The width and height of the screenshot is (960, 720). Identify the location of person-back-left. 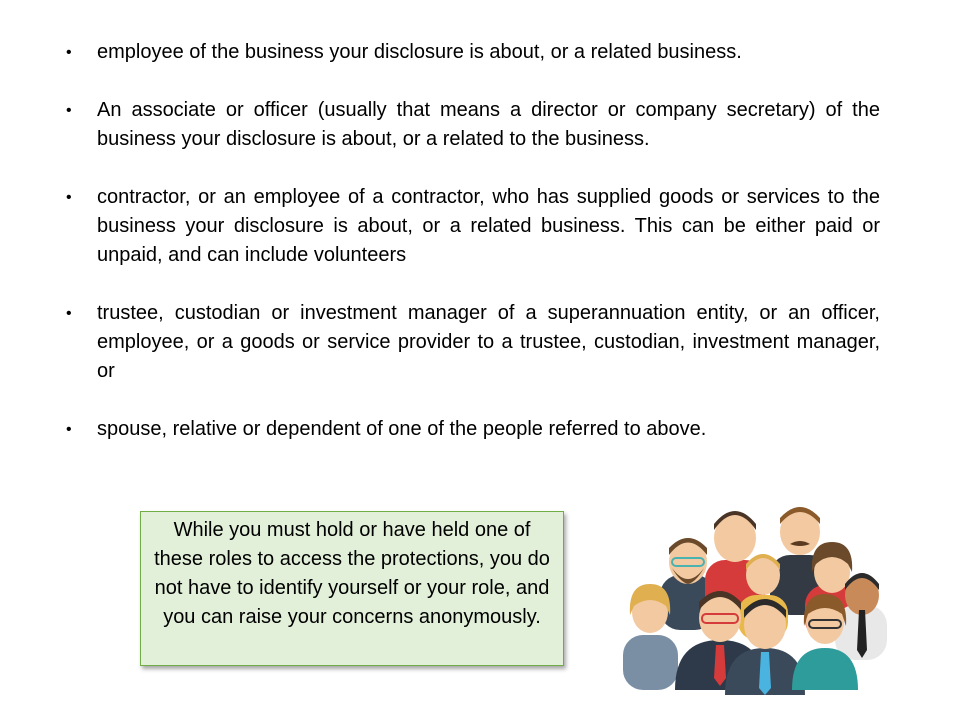
(687, 584).